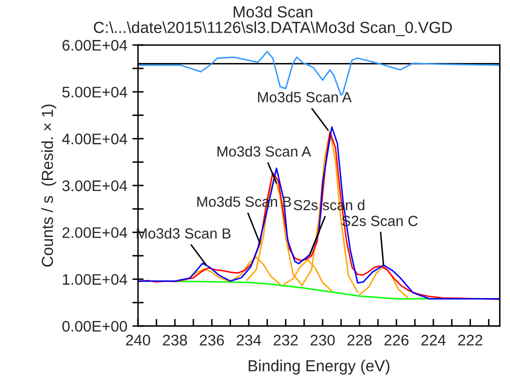  Describe the element at coordinates (265, 151) in the screenshot. I see `annotation: Mo3d3 Scan A` at that location.